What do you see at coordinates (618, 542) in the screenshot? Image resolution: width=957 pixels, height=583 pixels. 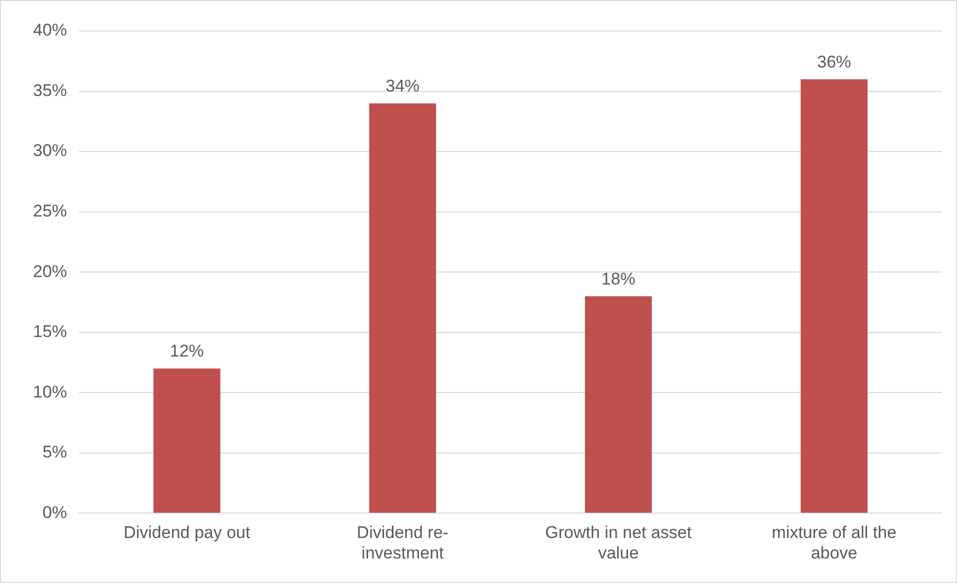 I see `x-tick-label: Growth in net asset value` at bounding box center [618, 542].